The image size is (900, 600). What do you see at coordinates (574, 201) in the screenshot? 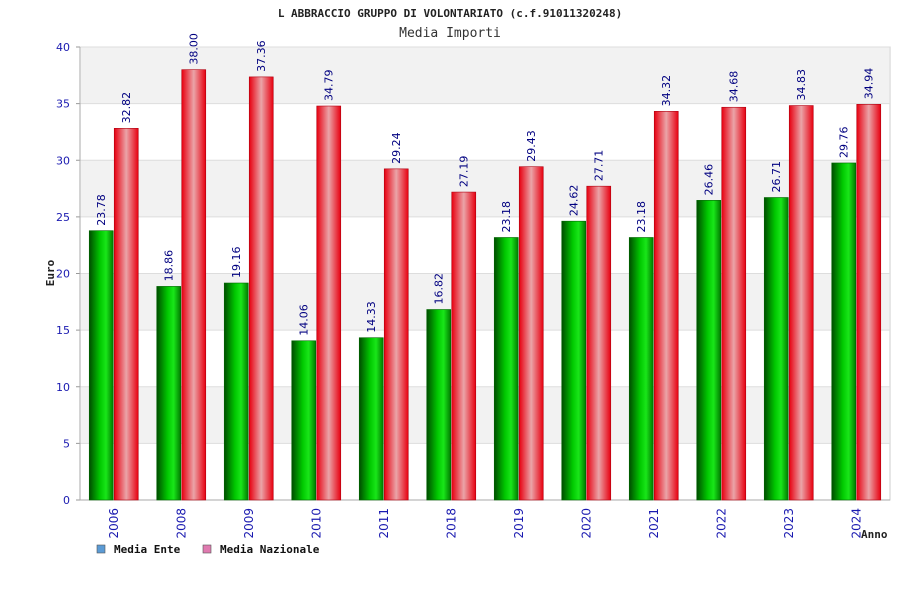
I see `data-label: 24.62` at bounding box center [574, 201].